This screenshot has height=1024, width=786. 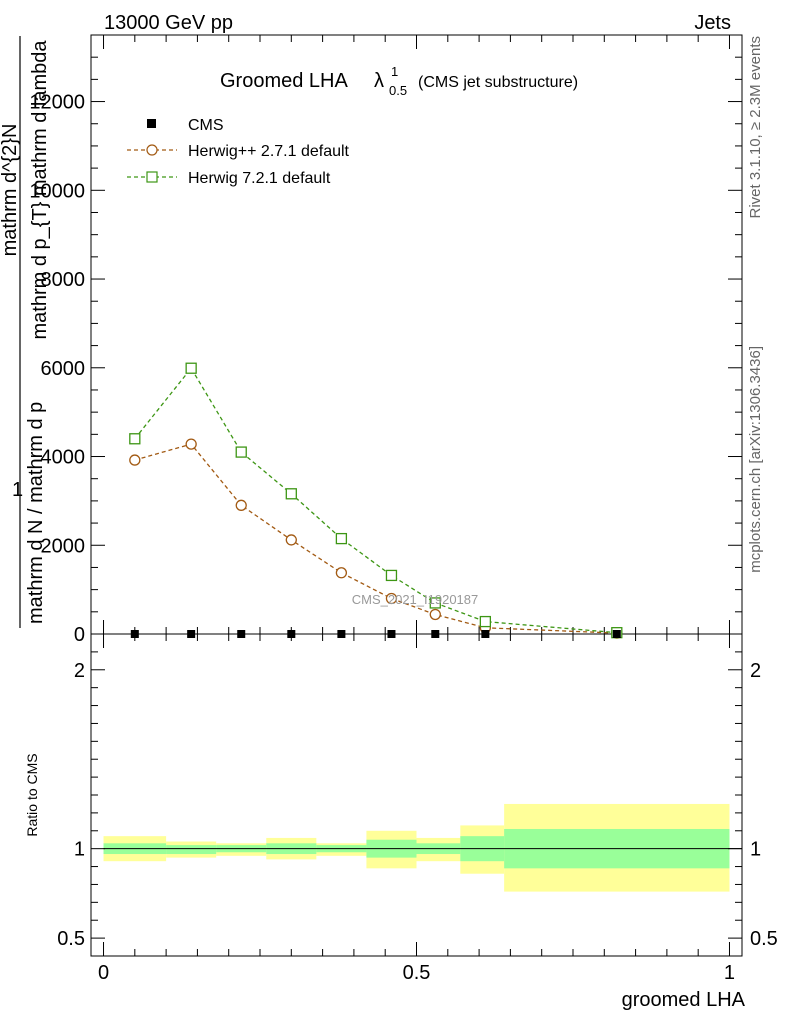 I want to click on legend-herwig7-marker, so click(x=152, y=177).